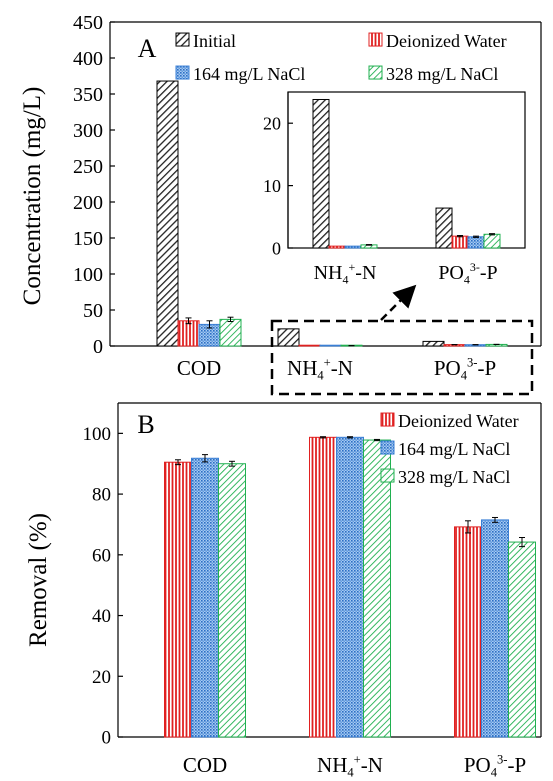 The image size is (553, 781). Describe the element at coordinates (101, 677) in the screenshot. I see `panel-b-y-tick-label-1: 20` at that location.